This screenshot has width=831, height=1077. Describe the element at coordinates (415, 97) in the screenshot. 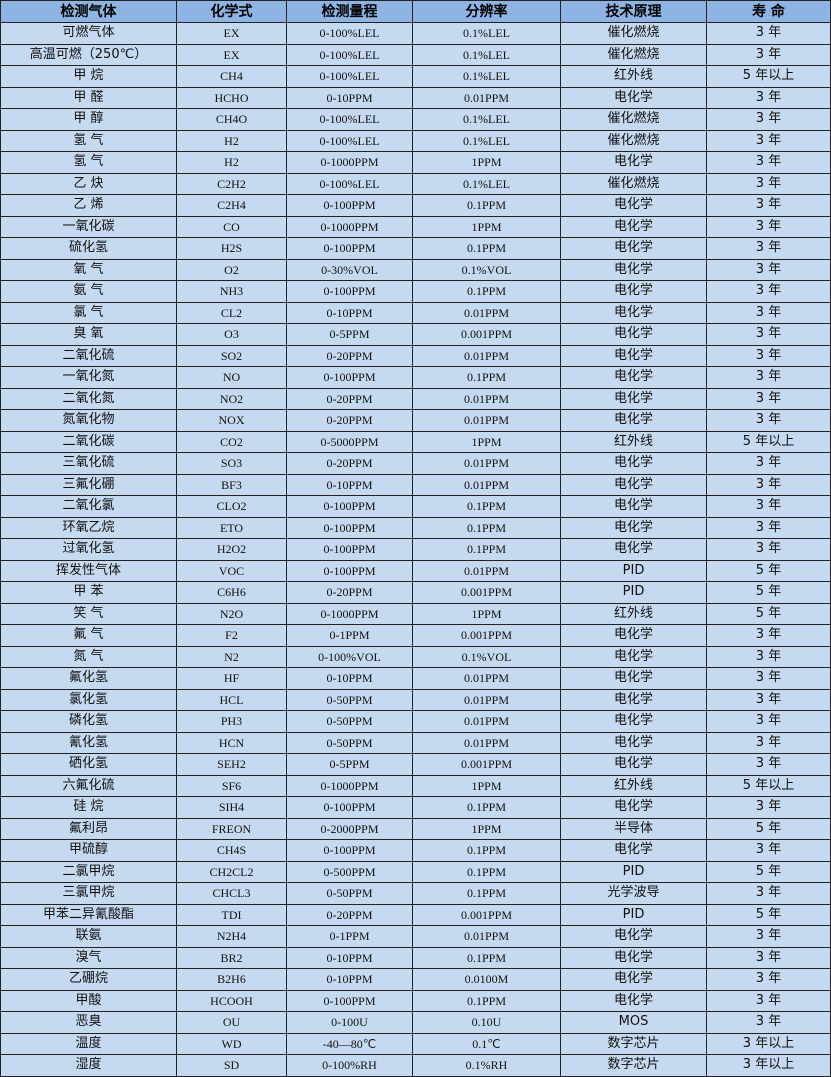

I see `table-row: 甲 醛 HCHO 0-10PPM 0.01PPM 电化学 3 年` at that location.